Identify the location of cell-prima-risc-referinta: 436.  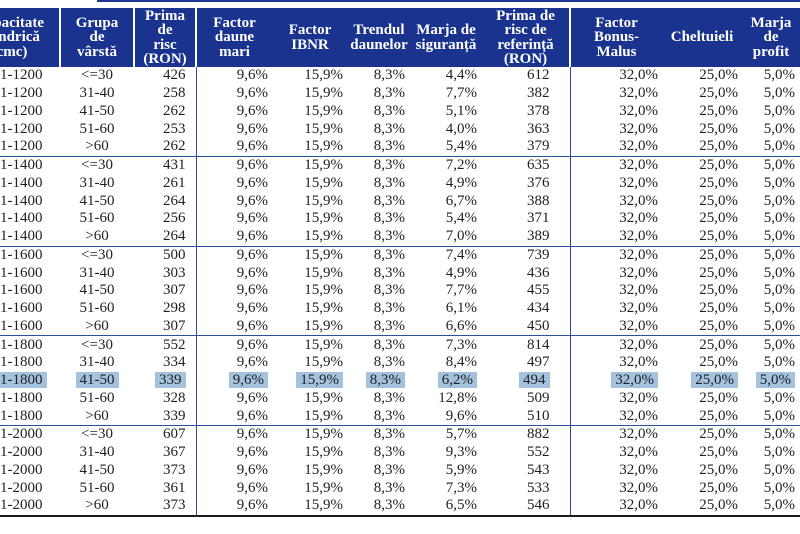
(526, 273).